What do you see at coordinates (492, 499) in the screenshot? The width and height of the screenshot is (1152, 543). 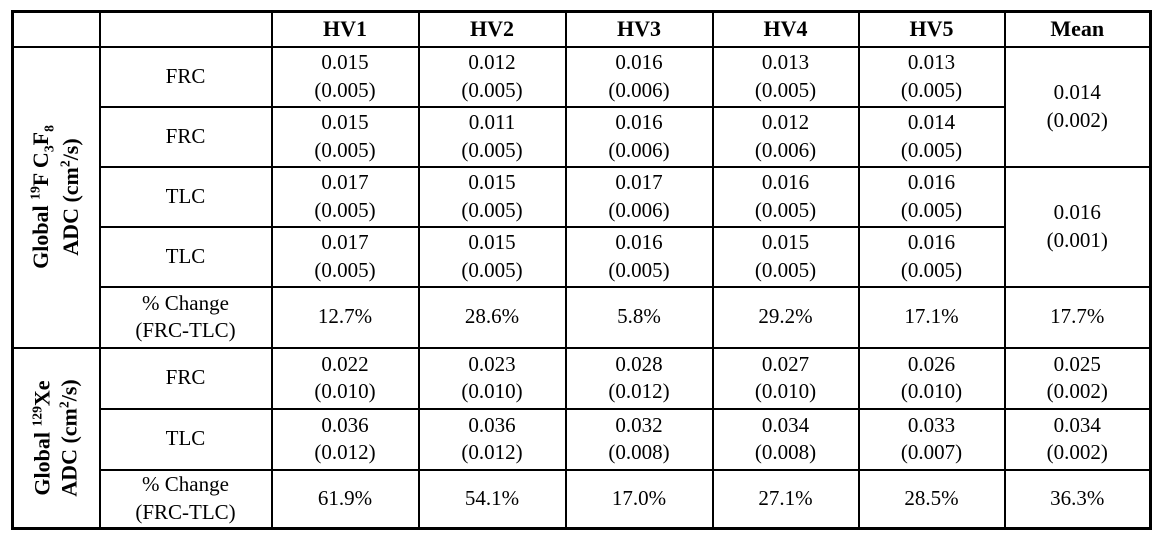 I see `pct-cell: 54.1%` at bounding box center [492, 499].